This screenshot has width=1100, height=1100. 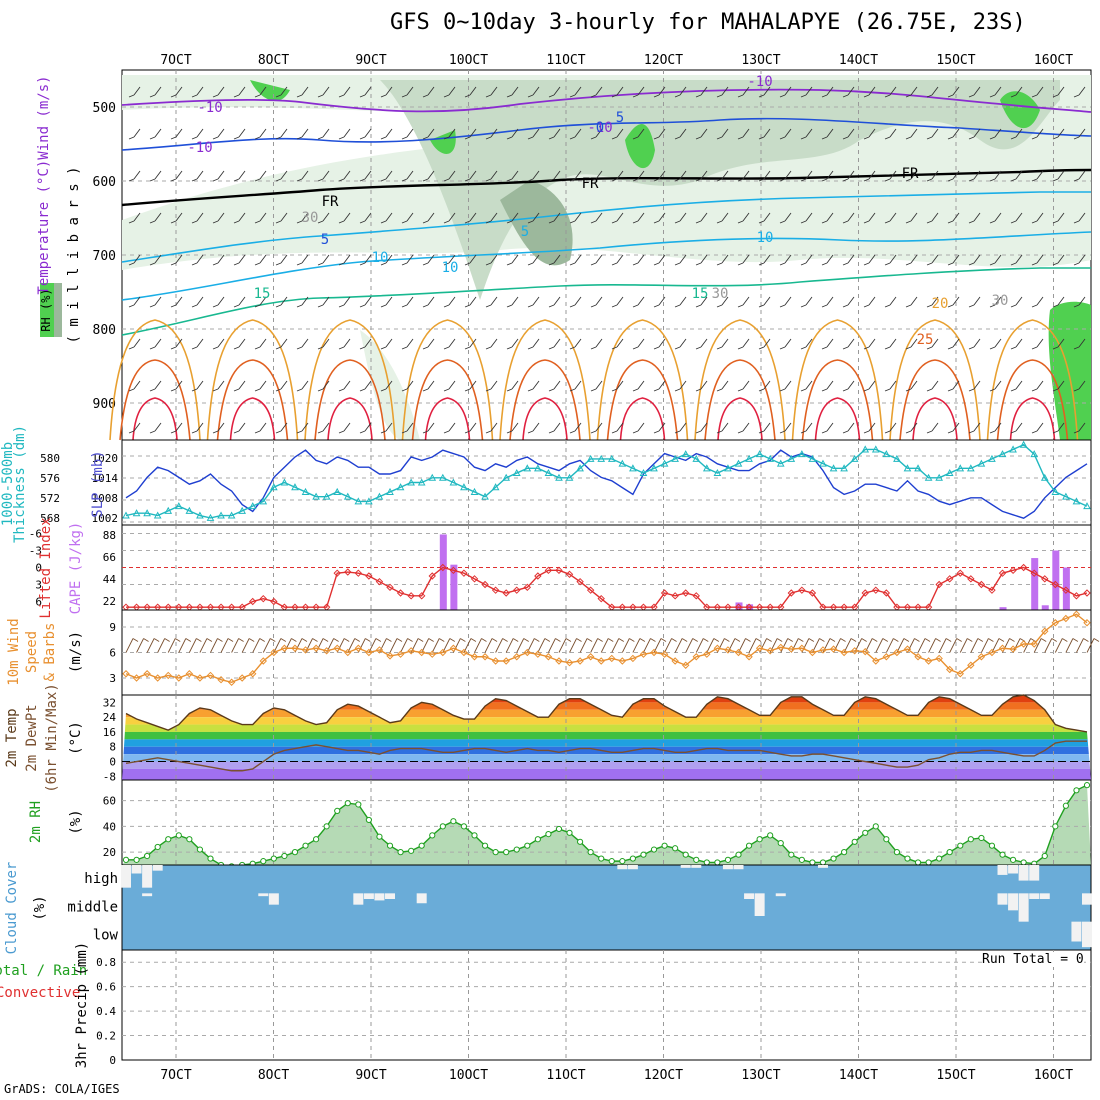 I want to click on x-tick-label-top: 10OCT, so click(x=468, y=60).